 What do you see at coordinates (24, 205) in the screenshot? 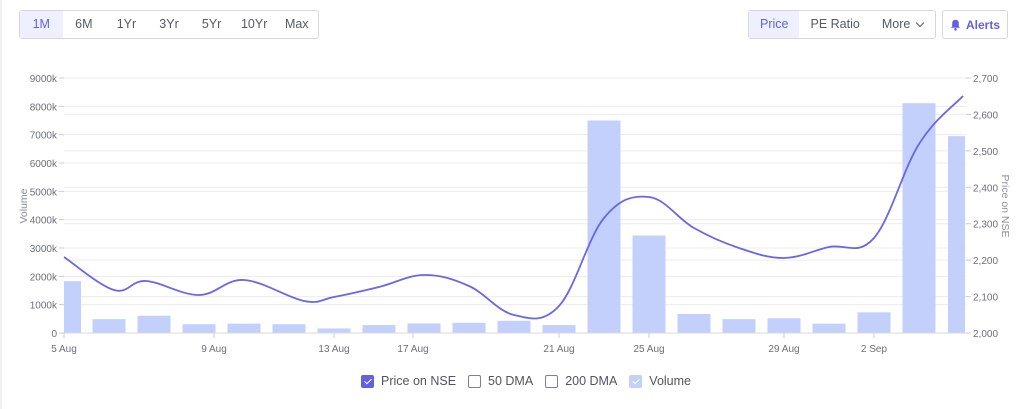
I see `y-left-axis-title: Volume` at bounding box center [24, 205].